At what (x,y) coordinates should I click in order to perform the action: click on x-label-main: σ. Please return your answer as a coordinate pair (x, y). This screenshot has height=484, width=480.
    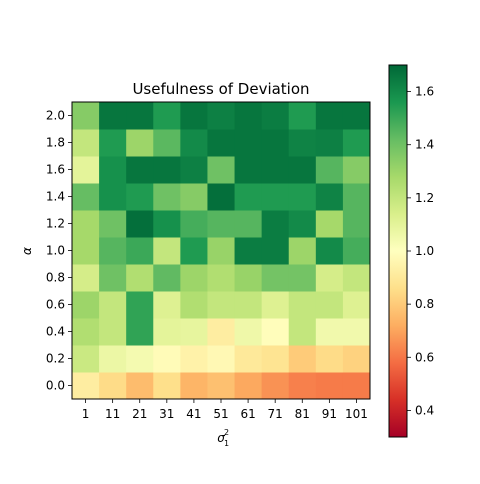
    Looking at the image, I should click on (221, 438).